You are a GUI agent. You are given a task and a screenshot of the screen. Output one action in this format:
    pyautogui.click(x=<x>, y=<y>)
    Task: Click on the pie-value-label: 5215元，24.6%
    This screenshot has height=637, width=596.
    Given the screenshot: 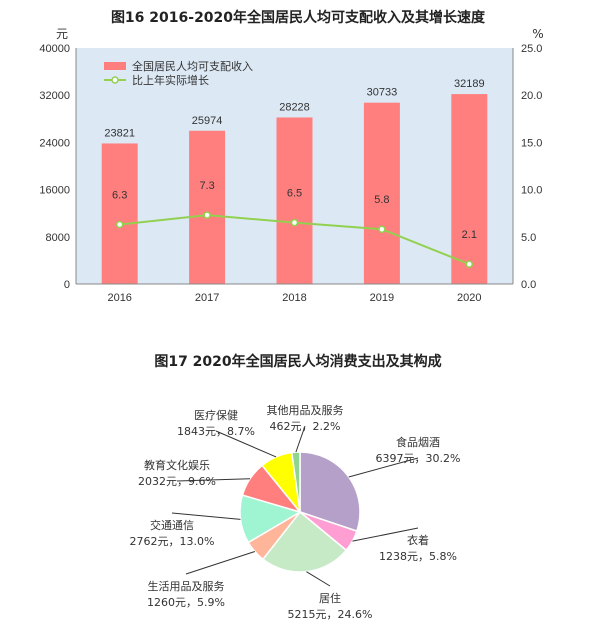 What is the action you would take?
    pyautogui.click(x=330, y=614)
    